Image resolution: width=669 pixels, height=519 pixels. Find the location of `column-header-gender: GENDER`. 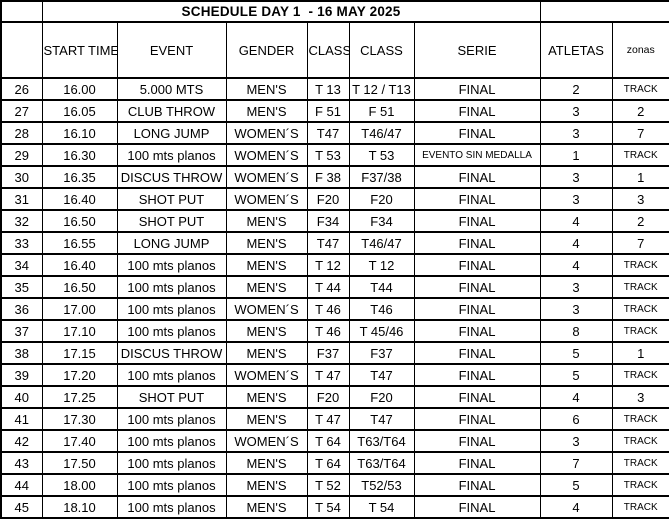

column-header-gender: GENDER is located at coordinates (266, 50).